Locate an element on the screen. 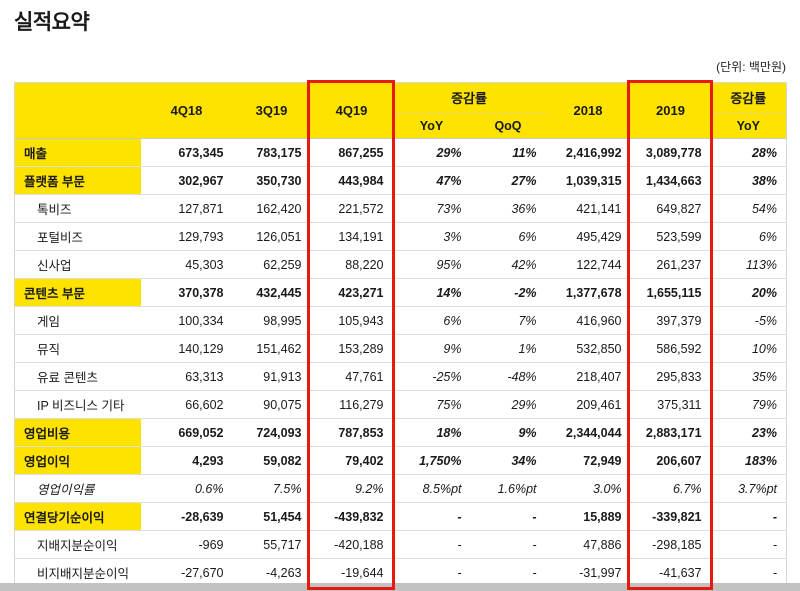 This screenshot has height=591, width=800. cell: 36% is located at coordinates (508, 208).